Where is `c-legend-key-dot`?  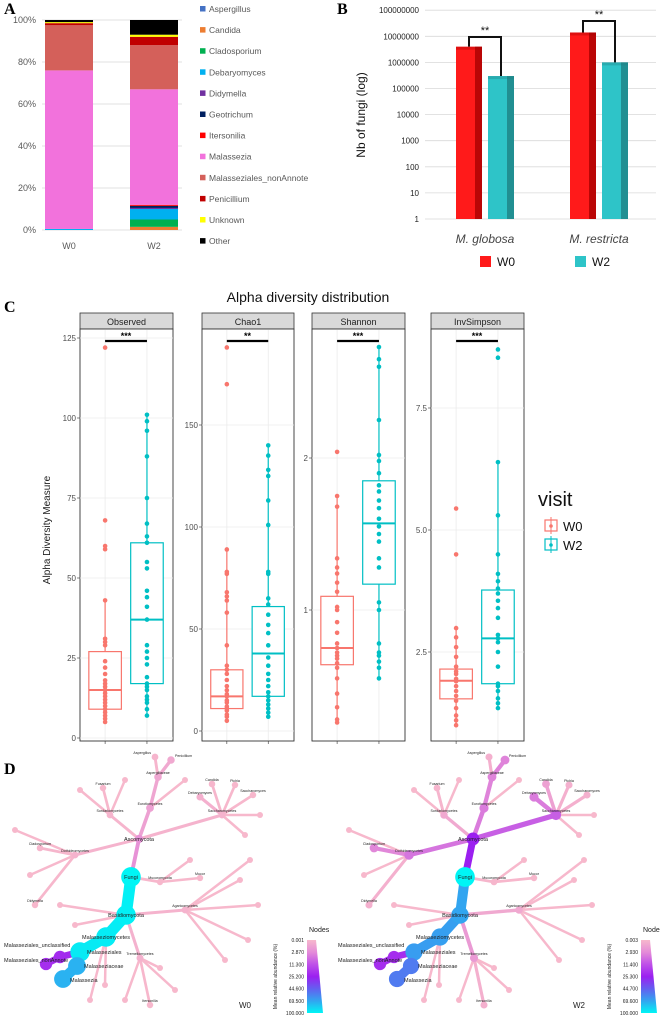 c-legend-key-dot is located at coordinates (551, 526).